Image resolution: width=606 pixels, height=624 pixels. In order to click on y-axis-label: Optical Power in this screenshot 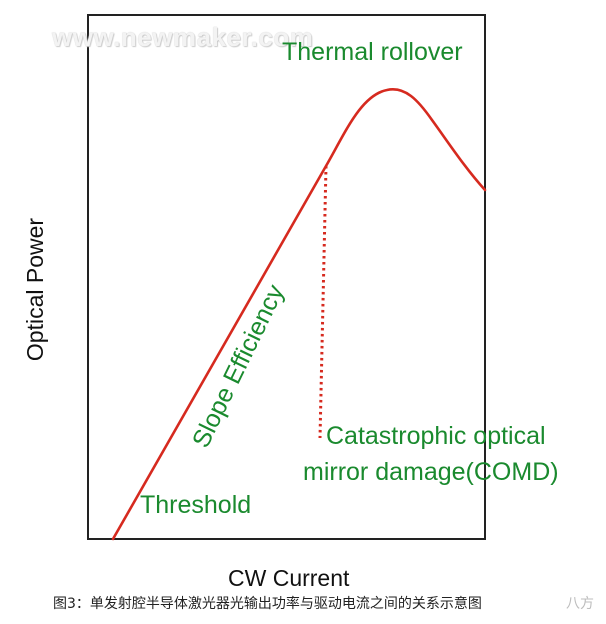, I will do `click(35, 289)`.